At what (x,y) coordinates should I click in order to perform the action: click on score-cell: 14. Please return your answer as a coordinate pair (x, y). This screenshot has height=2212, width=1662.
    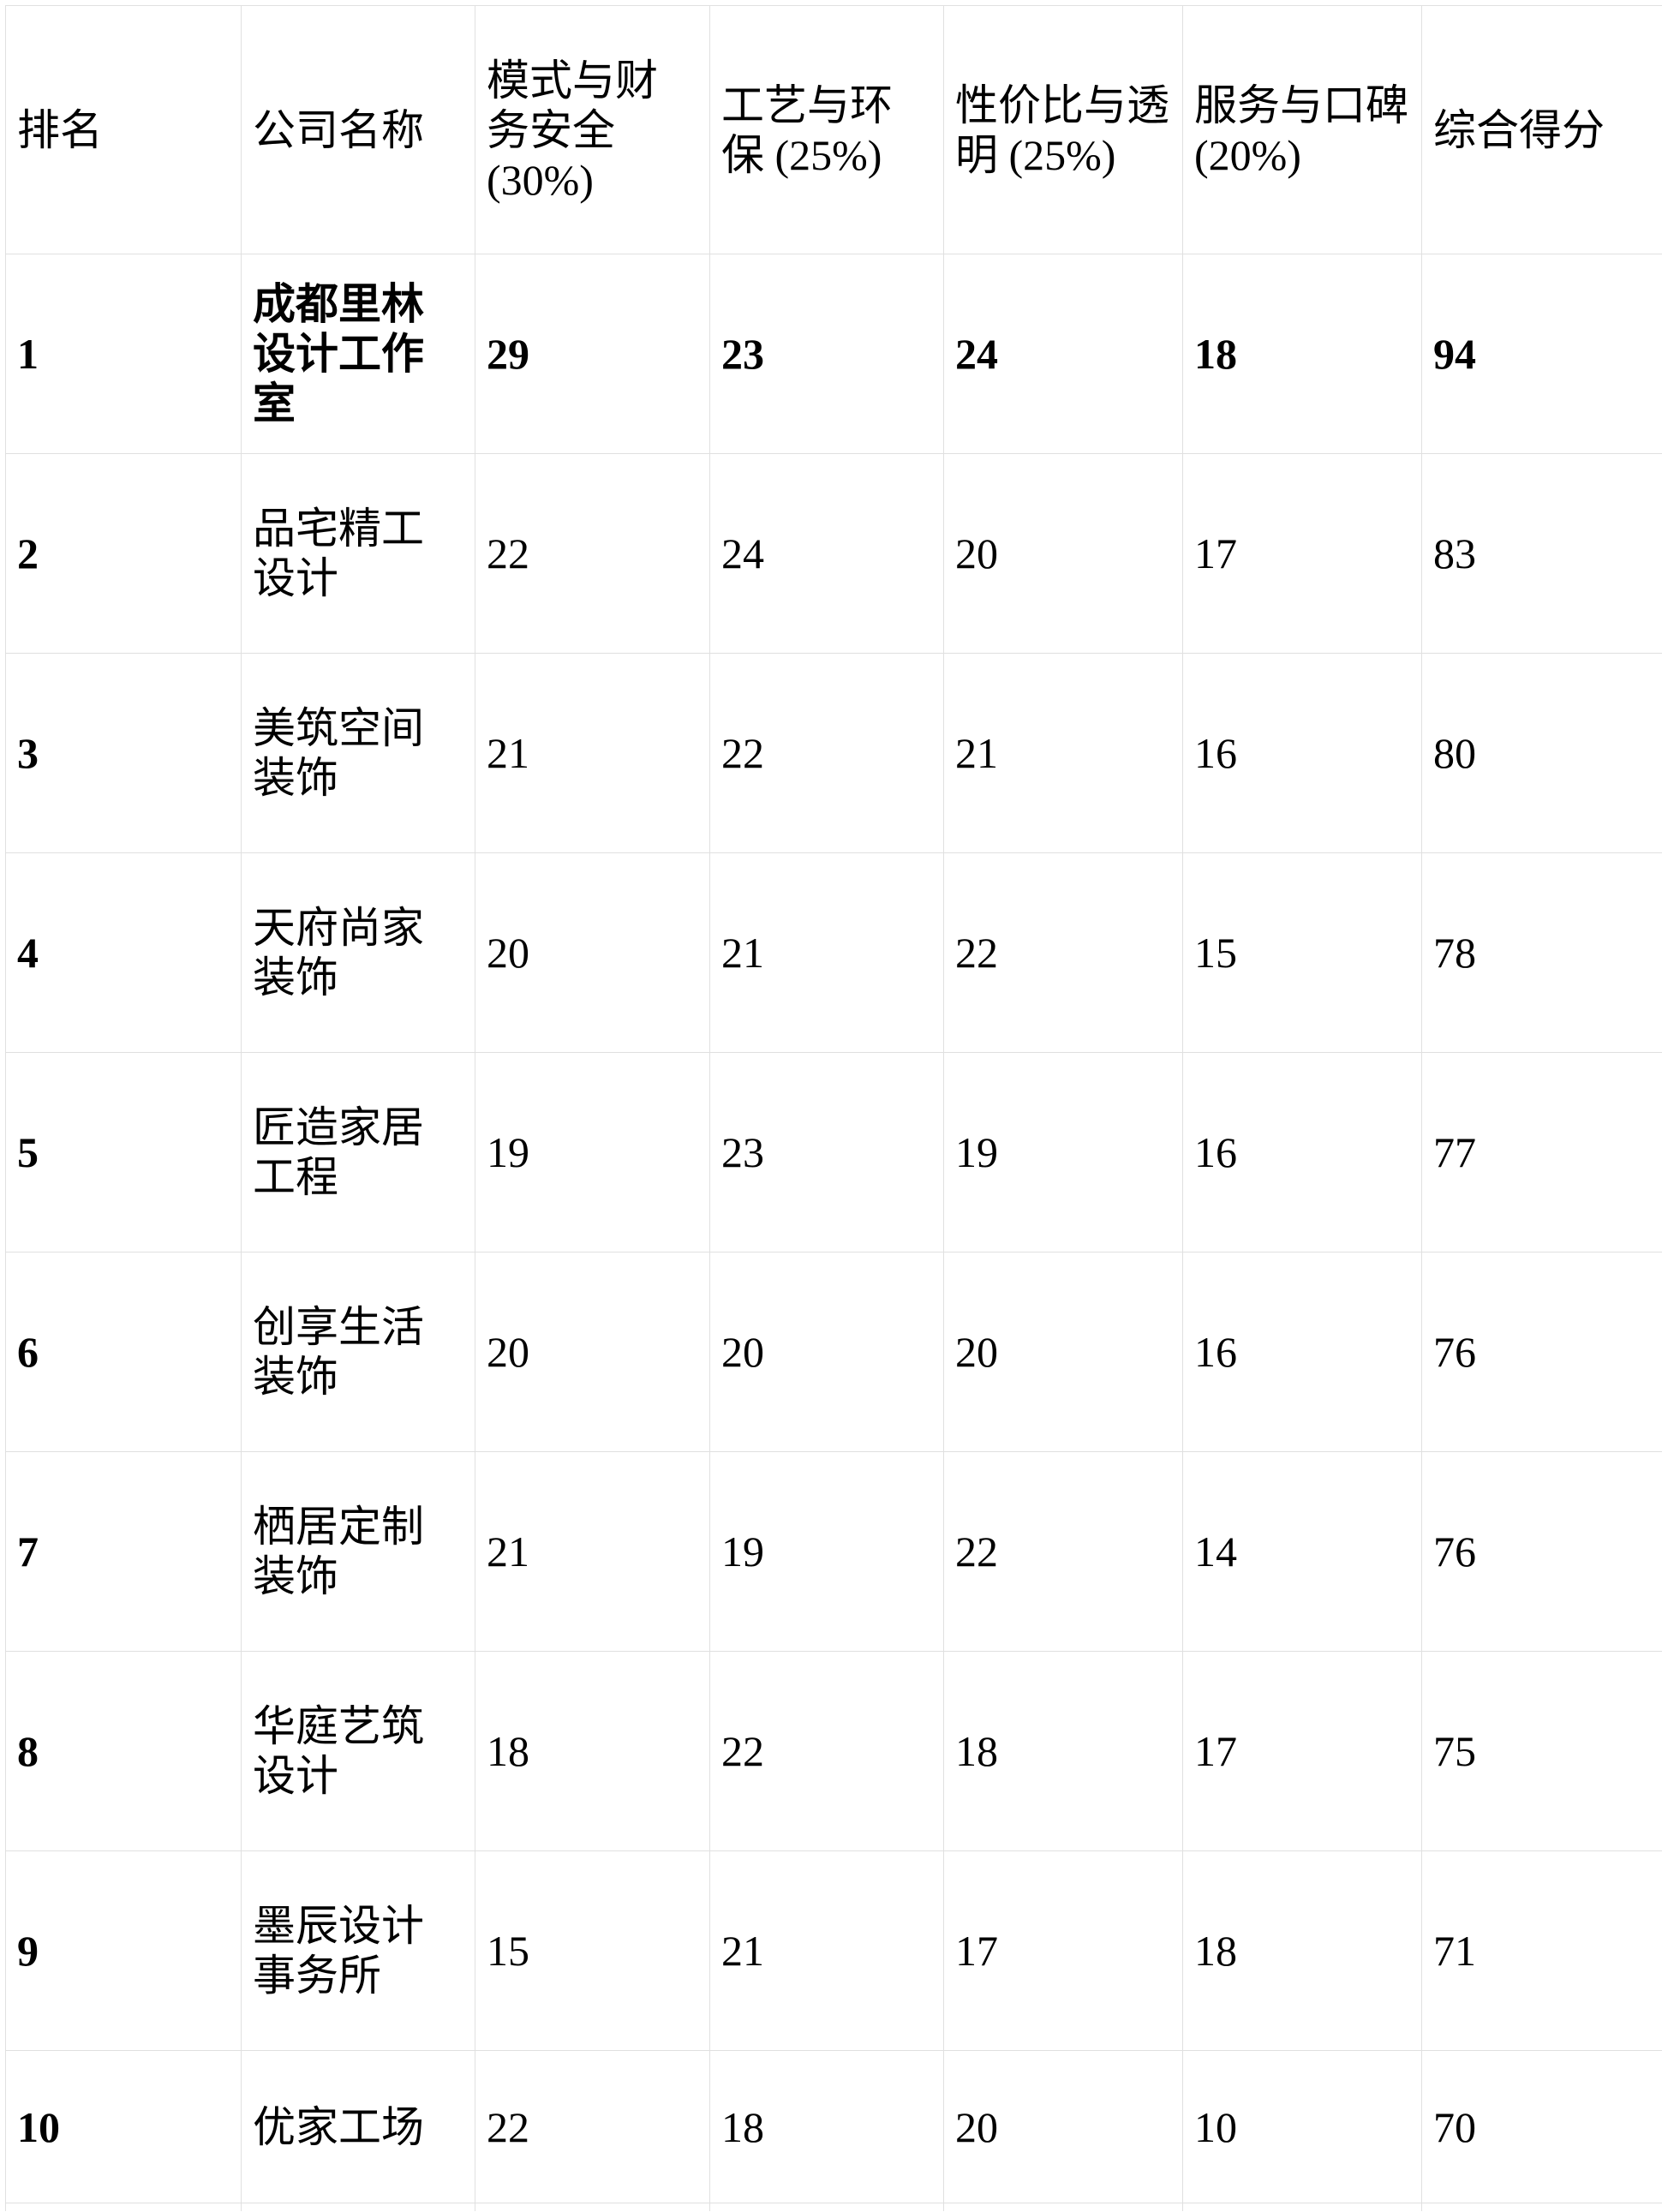
    Looking at the image, I should click on (1302, 1551).